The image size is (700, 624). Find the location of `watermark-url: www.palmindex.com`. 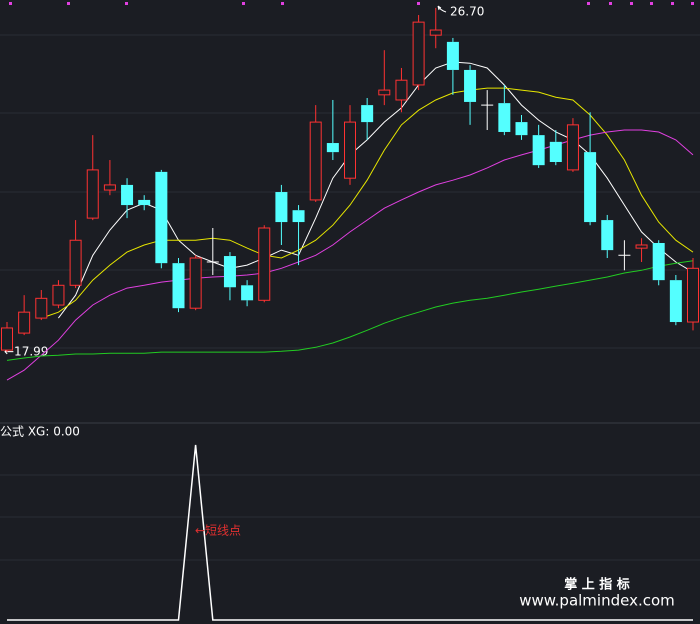

watermark-url: www.palmindex.com is located at coordinates (597, 601).